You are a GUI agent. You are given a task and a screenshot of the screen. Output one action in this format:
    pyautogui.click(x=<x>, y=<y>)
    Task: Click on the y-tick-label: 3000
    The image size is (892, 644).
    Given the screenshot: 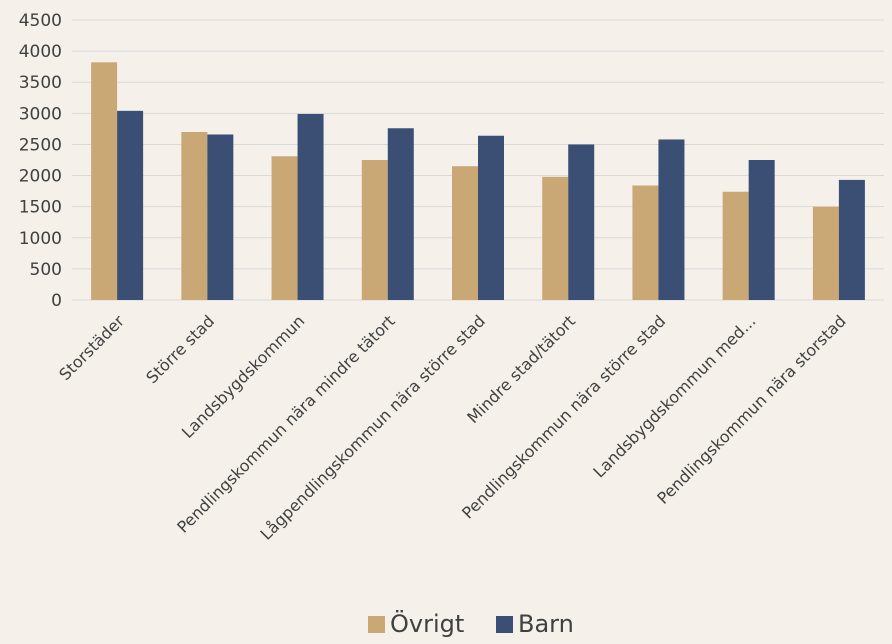 What is the action you would take?
    pyautogui.click(x=40, y=114)
    